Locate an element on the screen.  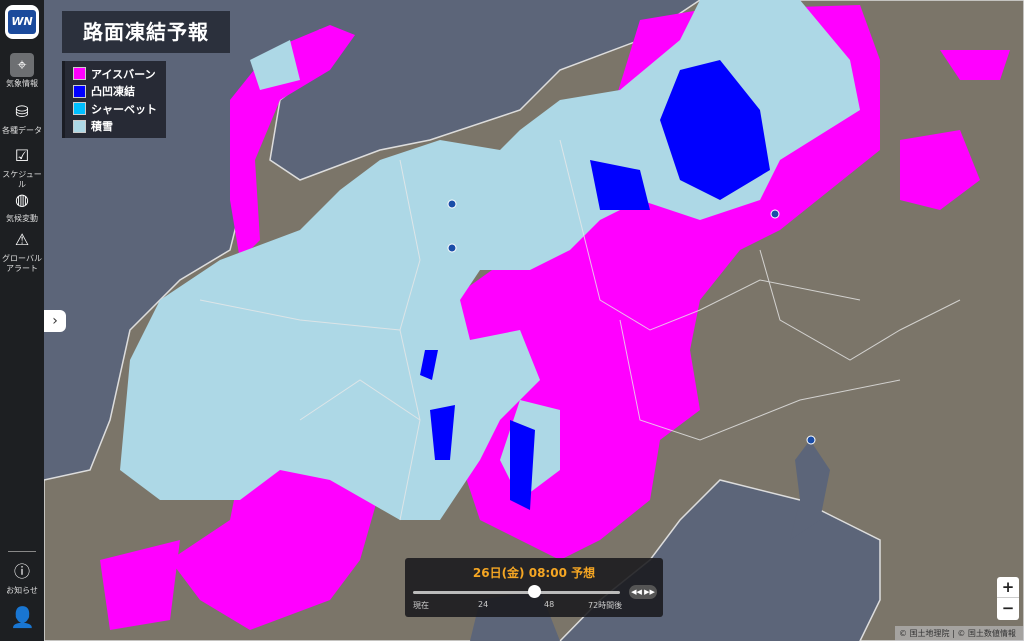
tick-48: 48 is located at coordinates (549, 604).